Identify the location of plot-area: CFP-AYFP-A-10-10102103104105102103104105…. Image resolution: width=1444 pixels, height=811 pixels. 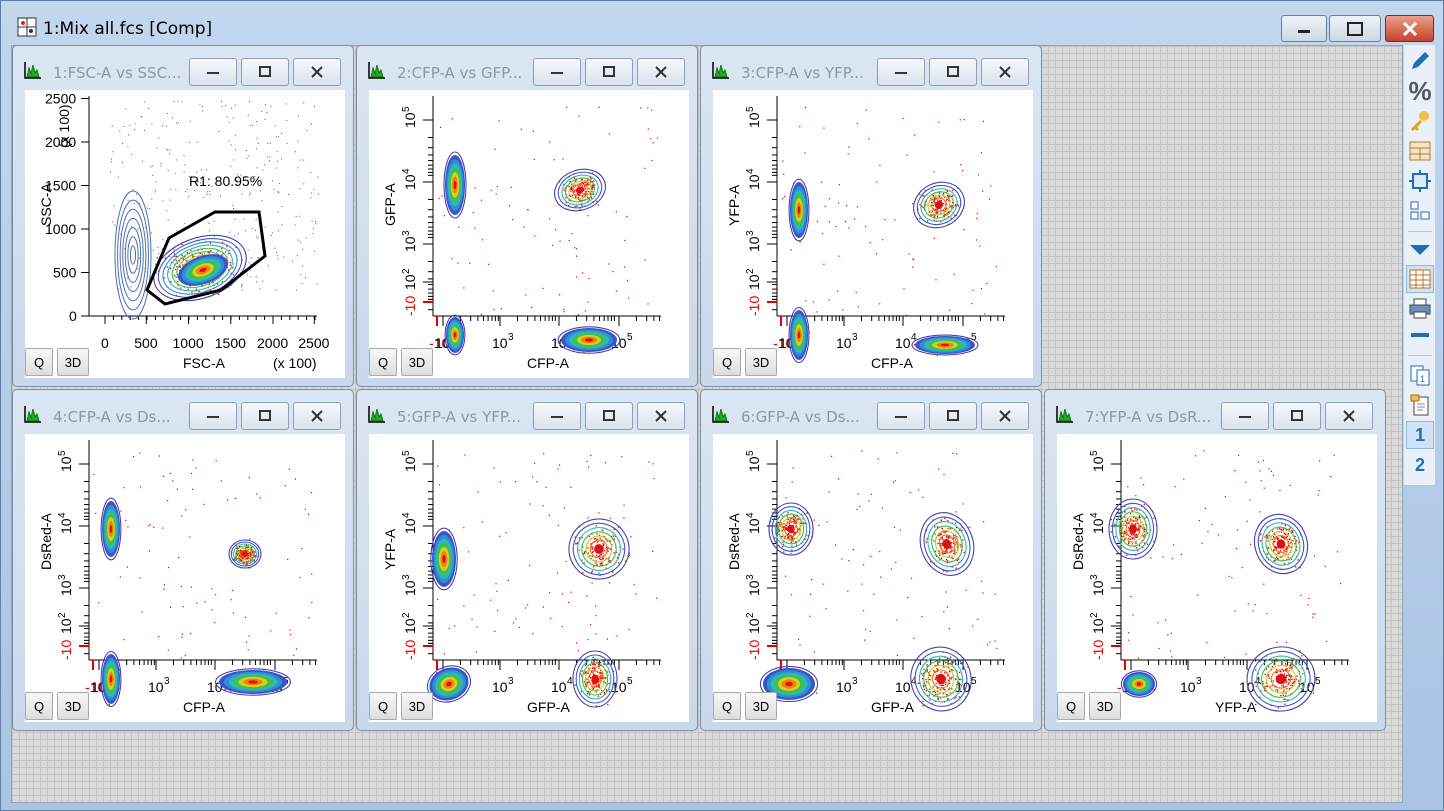
(873, 234).